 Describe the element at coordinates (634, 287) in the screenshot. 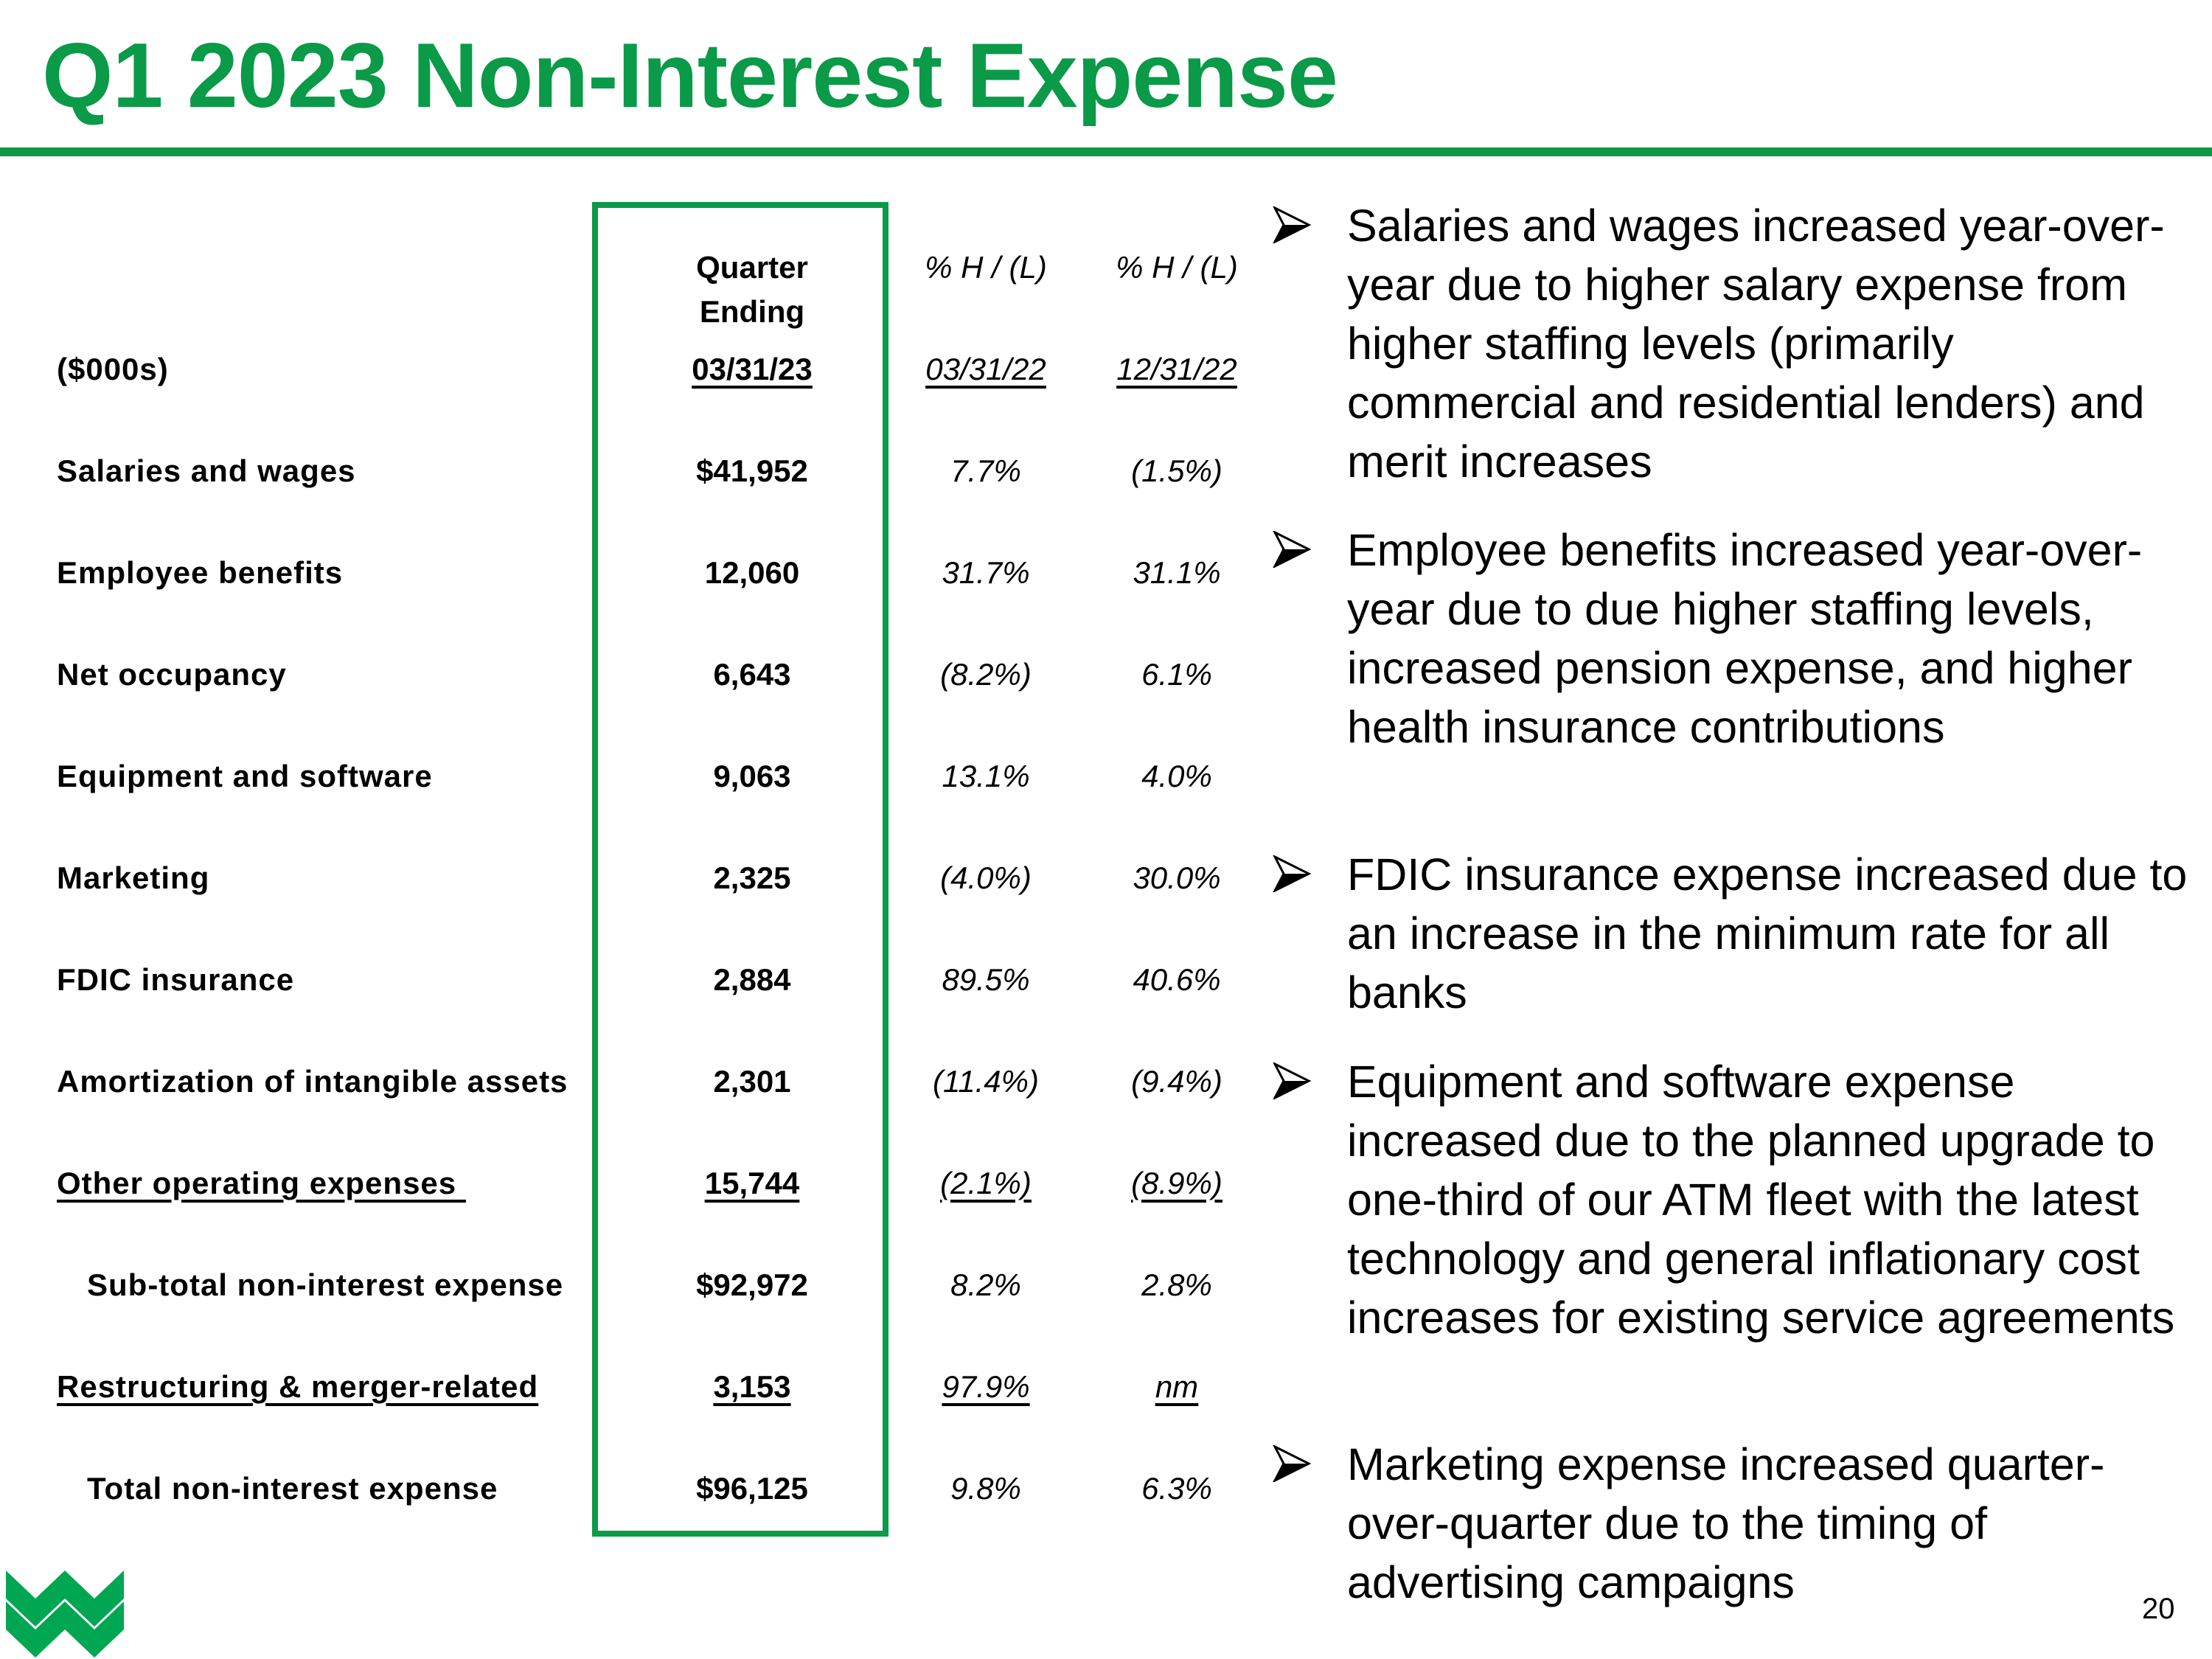

I see `table-header-row: Quarter Ending % H / (L) % H / (L)` at that location.